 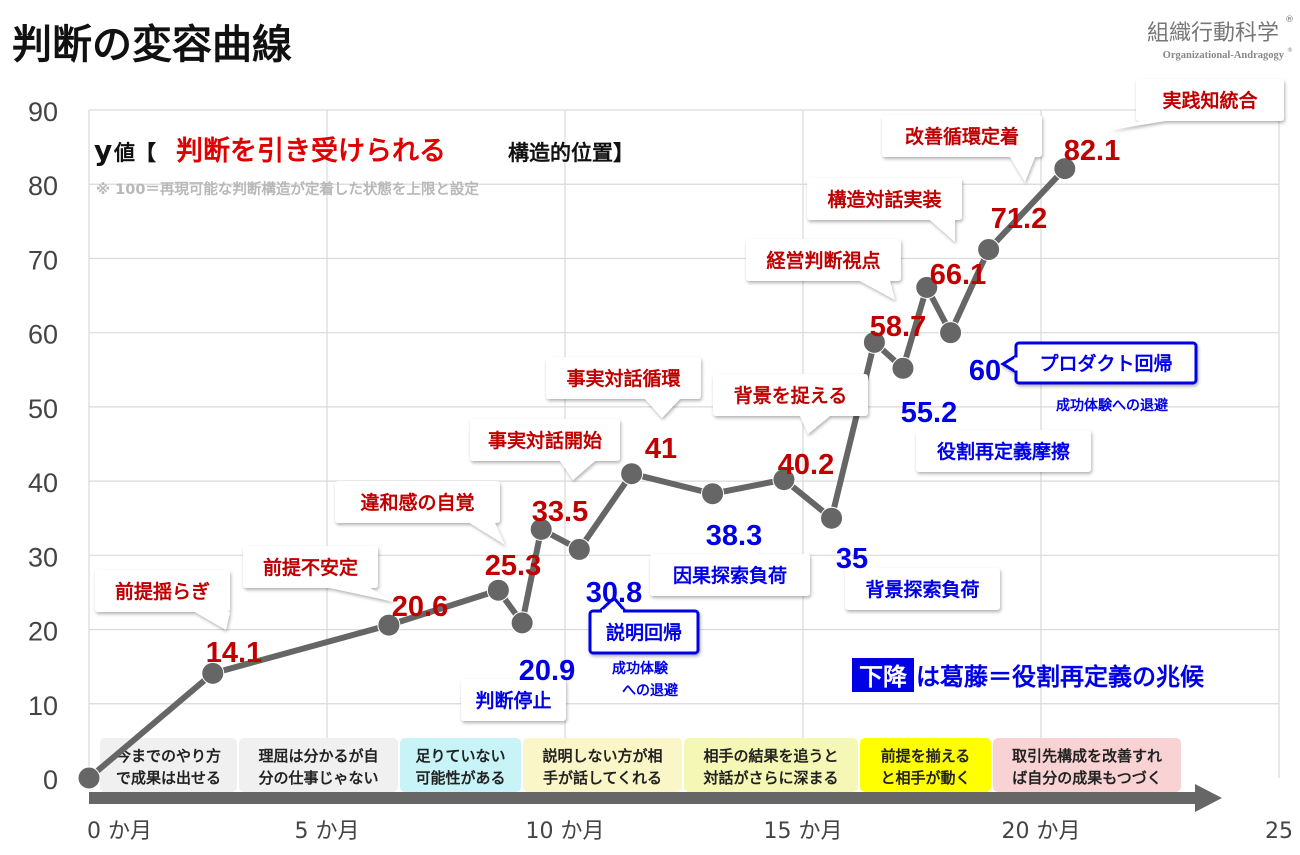 I want to click on y-tick-label: 20, so click(x=43, y=632).